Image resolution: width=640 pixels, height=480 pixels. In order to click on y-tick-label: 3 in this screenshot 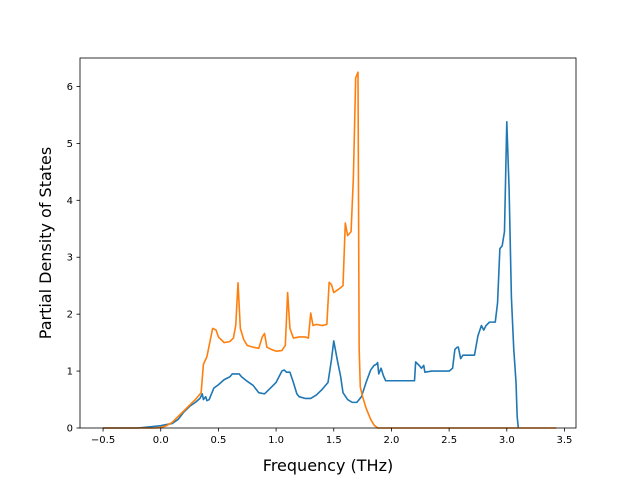, I will do `click(70, 258)`.